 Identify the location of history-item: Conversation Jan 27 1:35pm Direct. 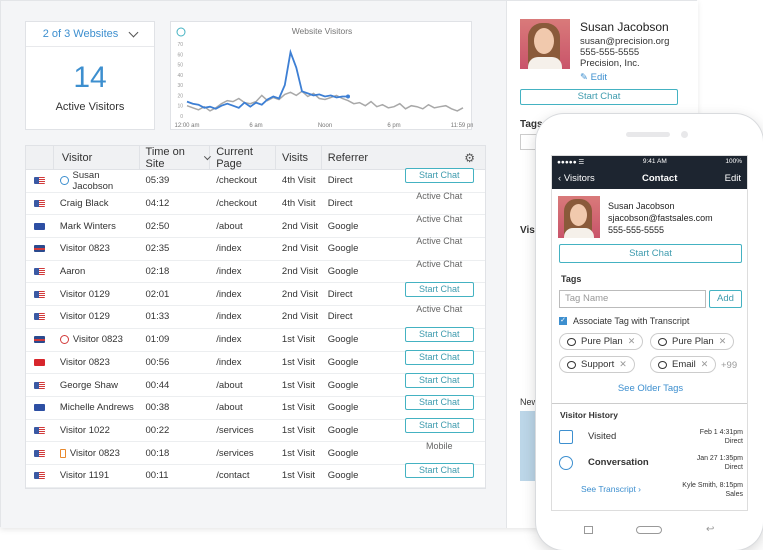
(649, 465).